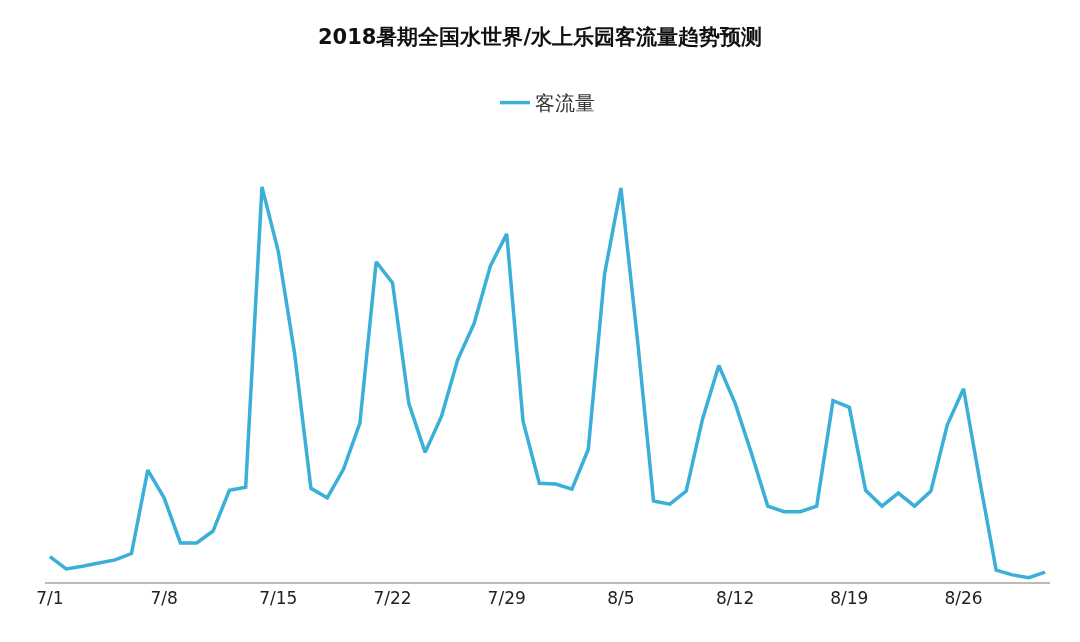  What do you see at coordinates (540, 36) in the screenshot?
I see `chart-title: 2018暑期全国水世界/水上乐园客流量趋势预测` at bounding box center [540, 36].